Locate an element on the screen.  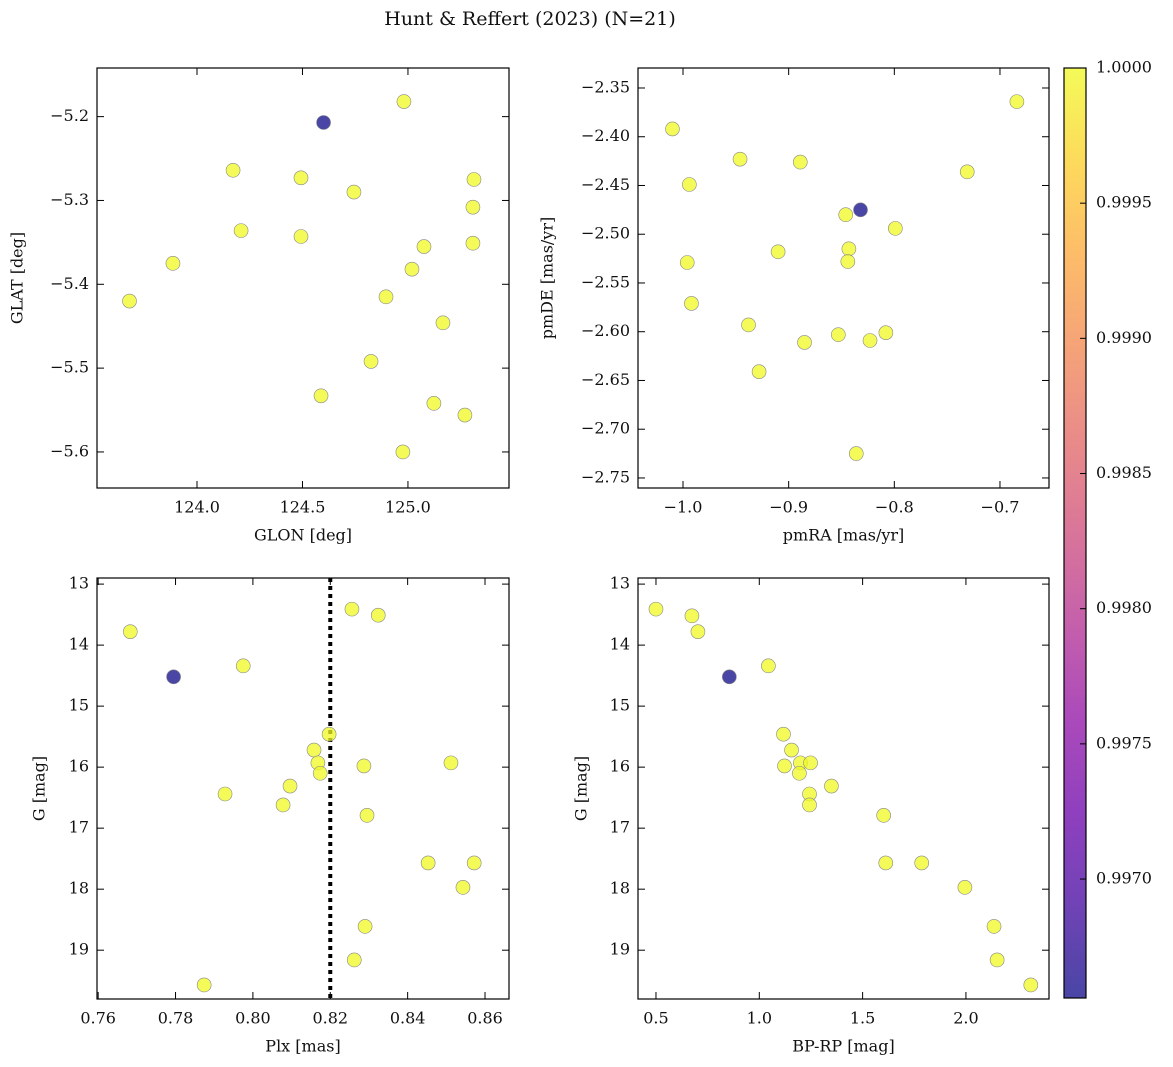
colorbar is located at coordinates (1075, 533).